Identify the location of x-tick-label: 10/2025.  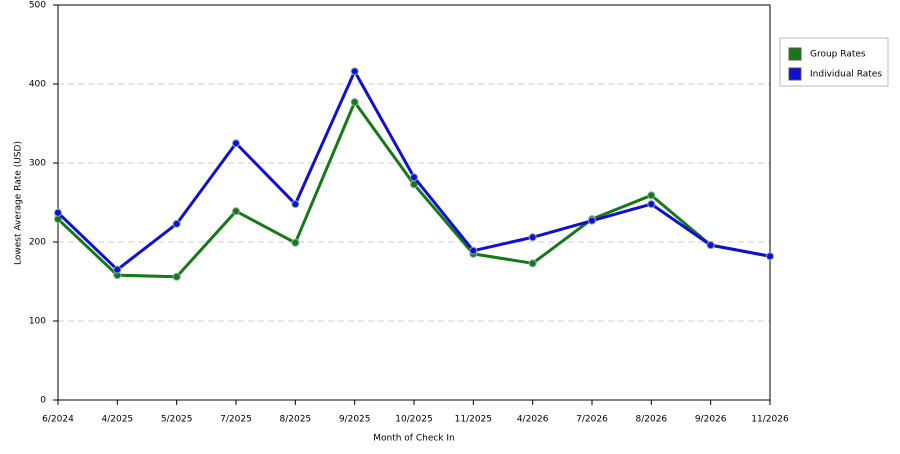
(413, 420).